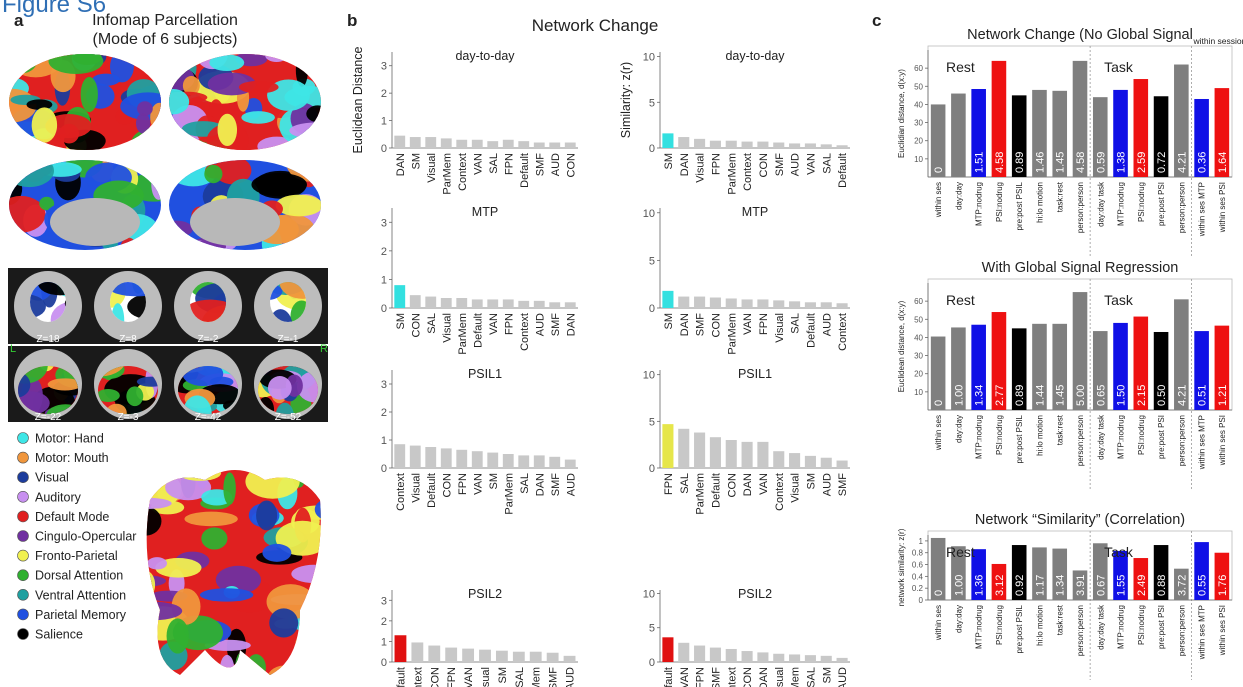 The image size is (1243, 687). I want to click on x-tick-label: pre:post PSI, so click(1161, 627).